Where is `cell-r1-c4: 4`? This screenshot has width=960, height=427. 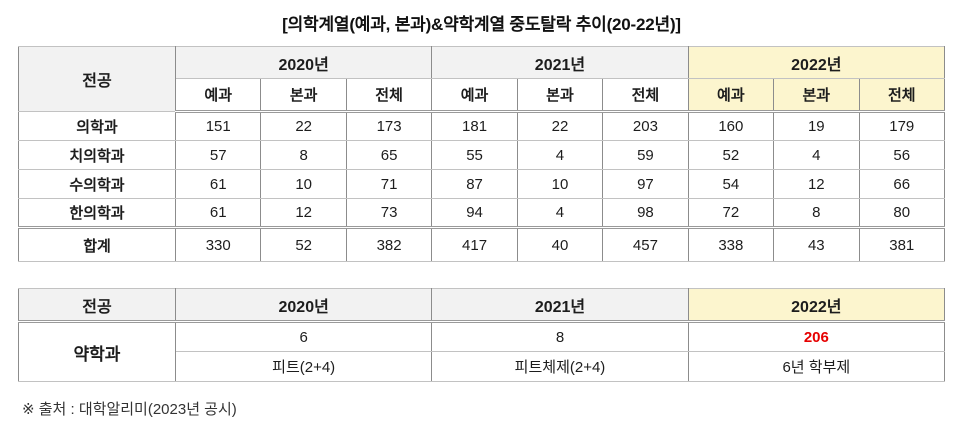 cell-r1-c4: 4 is located at coordinates (560, 155).